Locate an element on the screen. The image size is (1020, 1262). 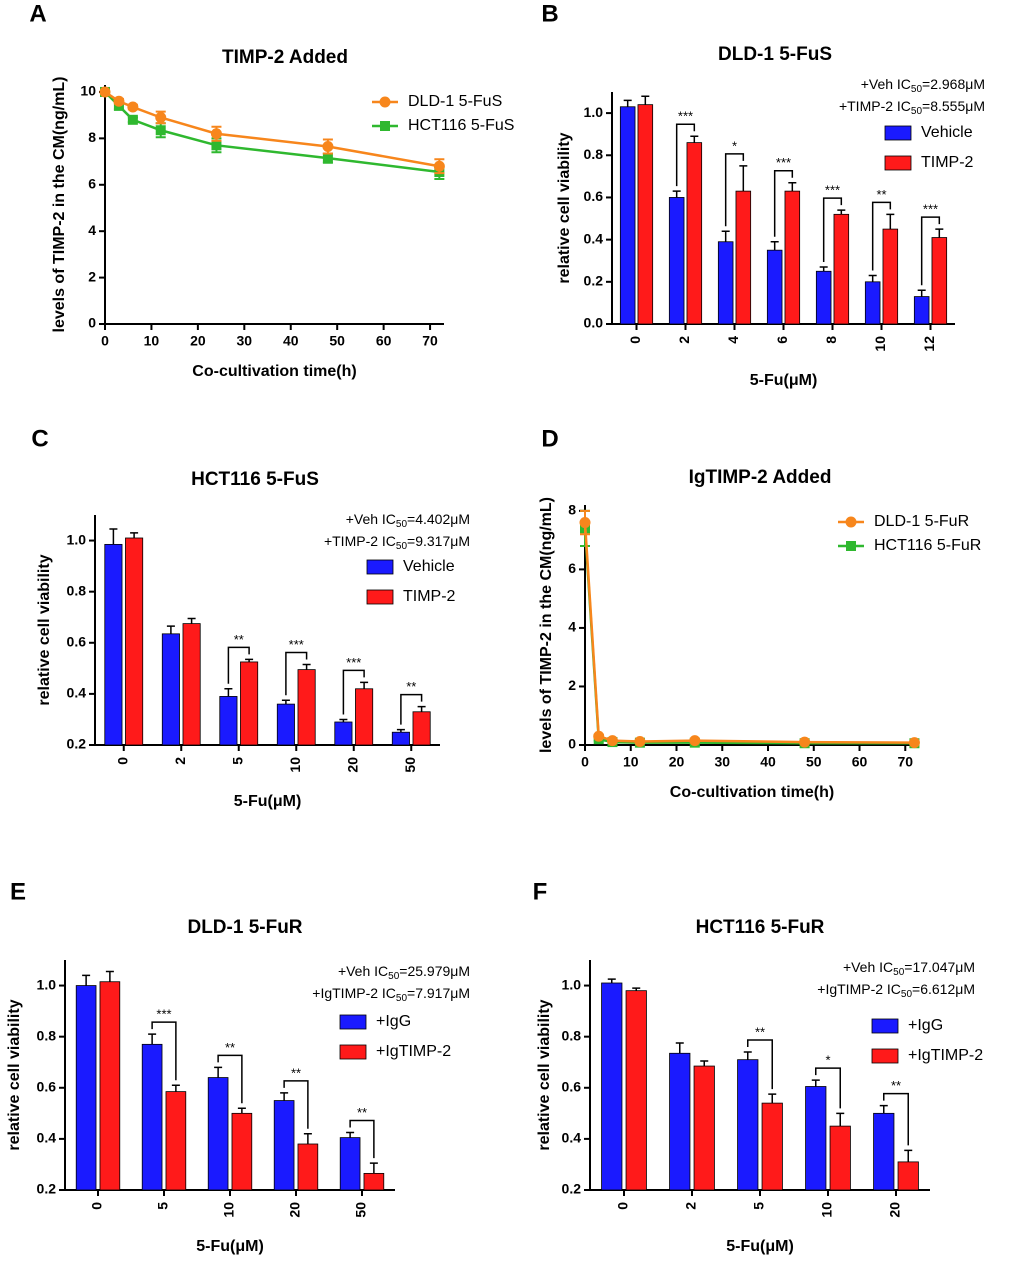
x-axis-label: Co-cultivation time(h) is located at coordinates (274, 371).